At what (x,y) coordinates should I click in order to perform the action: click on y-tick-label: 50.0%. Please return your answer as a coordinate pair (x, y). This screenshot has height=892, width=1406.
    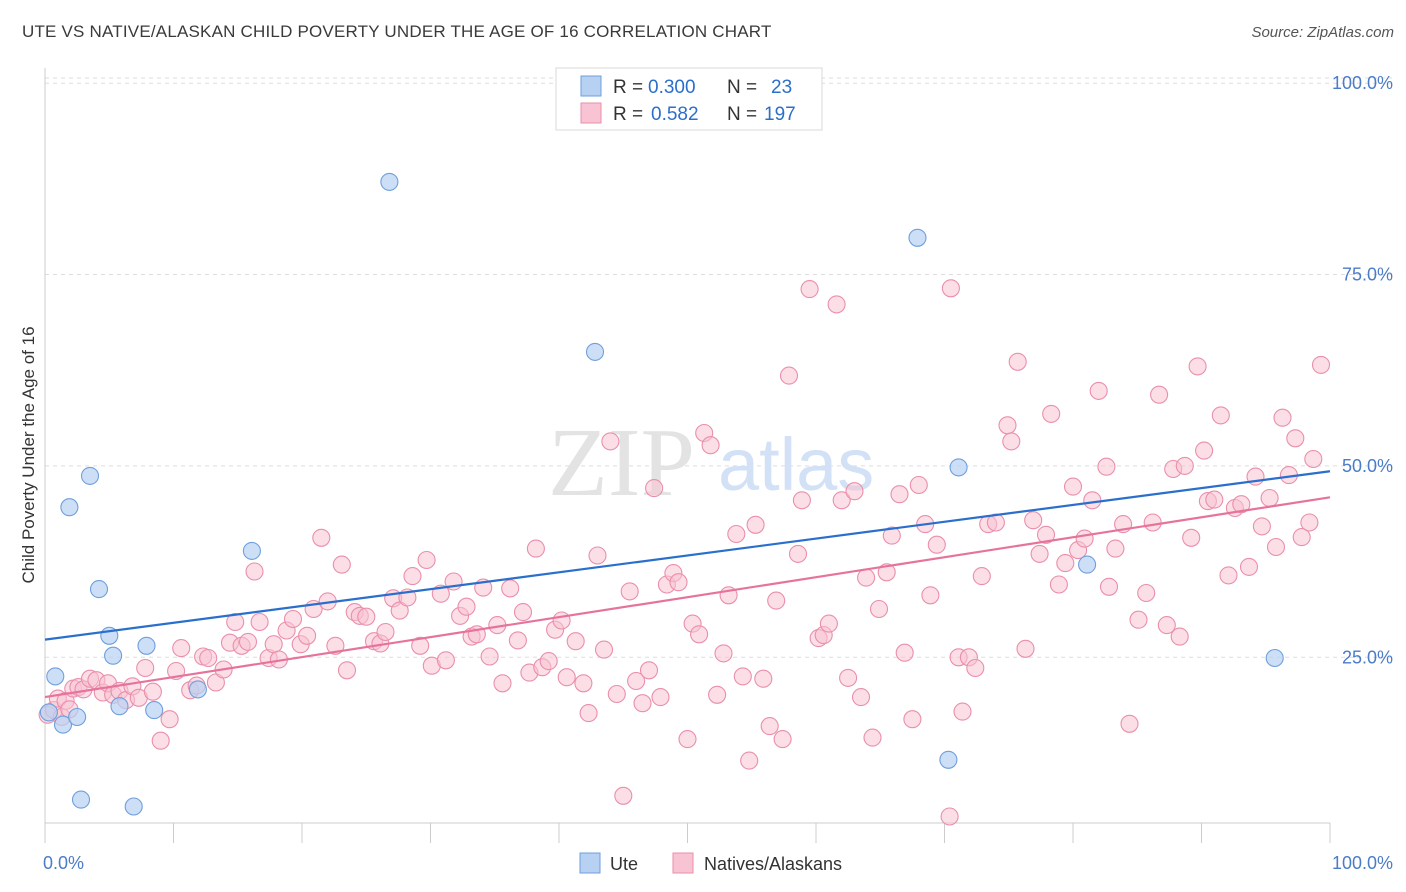
    Looking at the image, I should click on (1367, 466).